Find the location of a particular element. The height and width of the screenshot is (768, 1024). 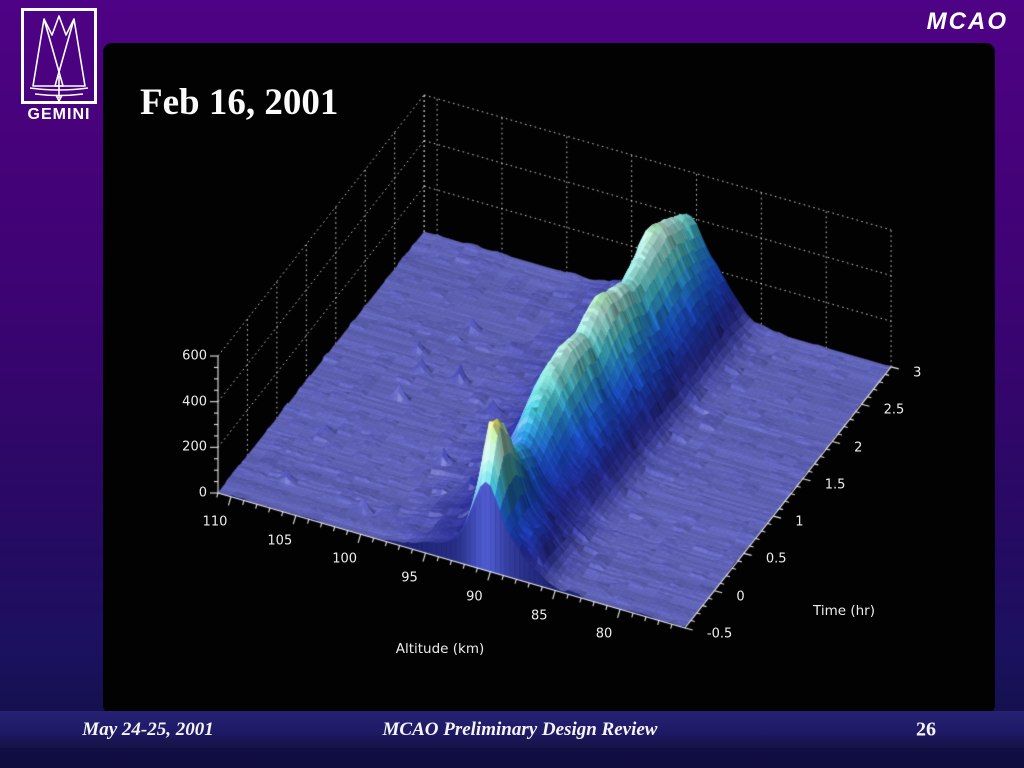

footer-date: May 24-25, 2001 is located at coordinates (148, 729).